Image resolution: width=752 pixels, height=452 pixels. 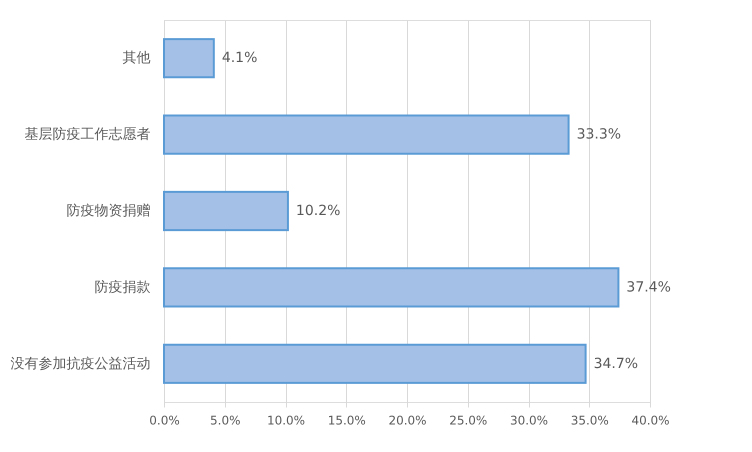 What do you see at coordinates (108, 211) in the screenshot?
I see `y-tick-label: 防疫物资捐赠` at bounding box center [108, 211].